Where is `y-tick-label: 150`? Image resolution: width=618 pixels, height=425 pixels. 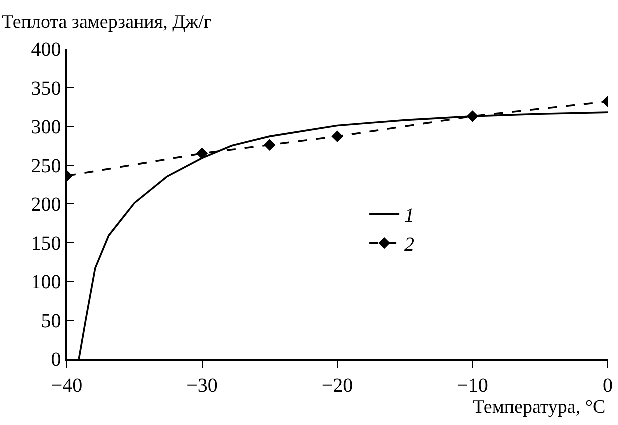
y-tick-label: 150 is located at coordinates (46, 243).